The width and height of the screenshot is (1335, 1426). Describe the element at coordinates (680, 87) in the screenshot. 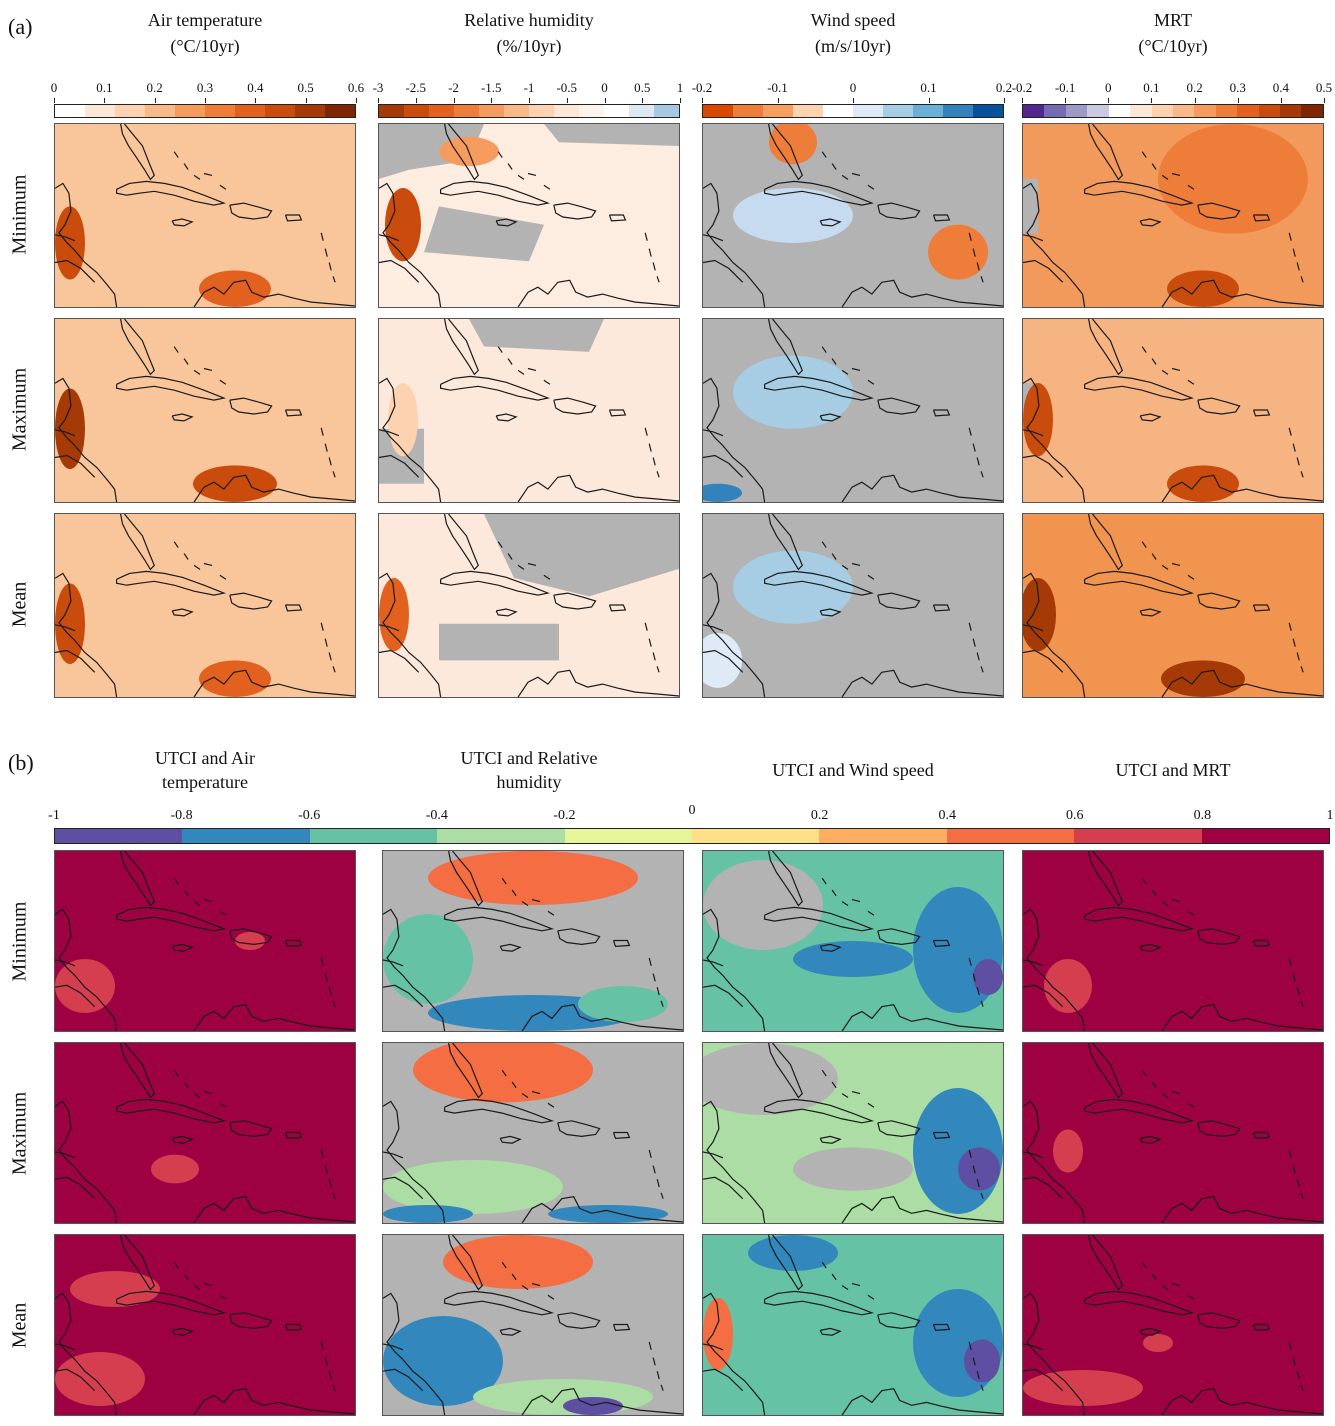

I see `colorbar-tick-label: 1` at that location.